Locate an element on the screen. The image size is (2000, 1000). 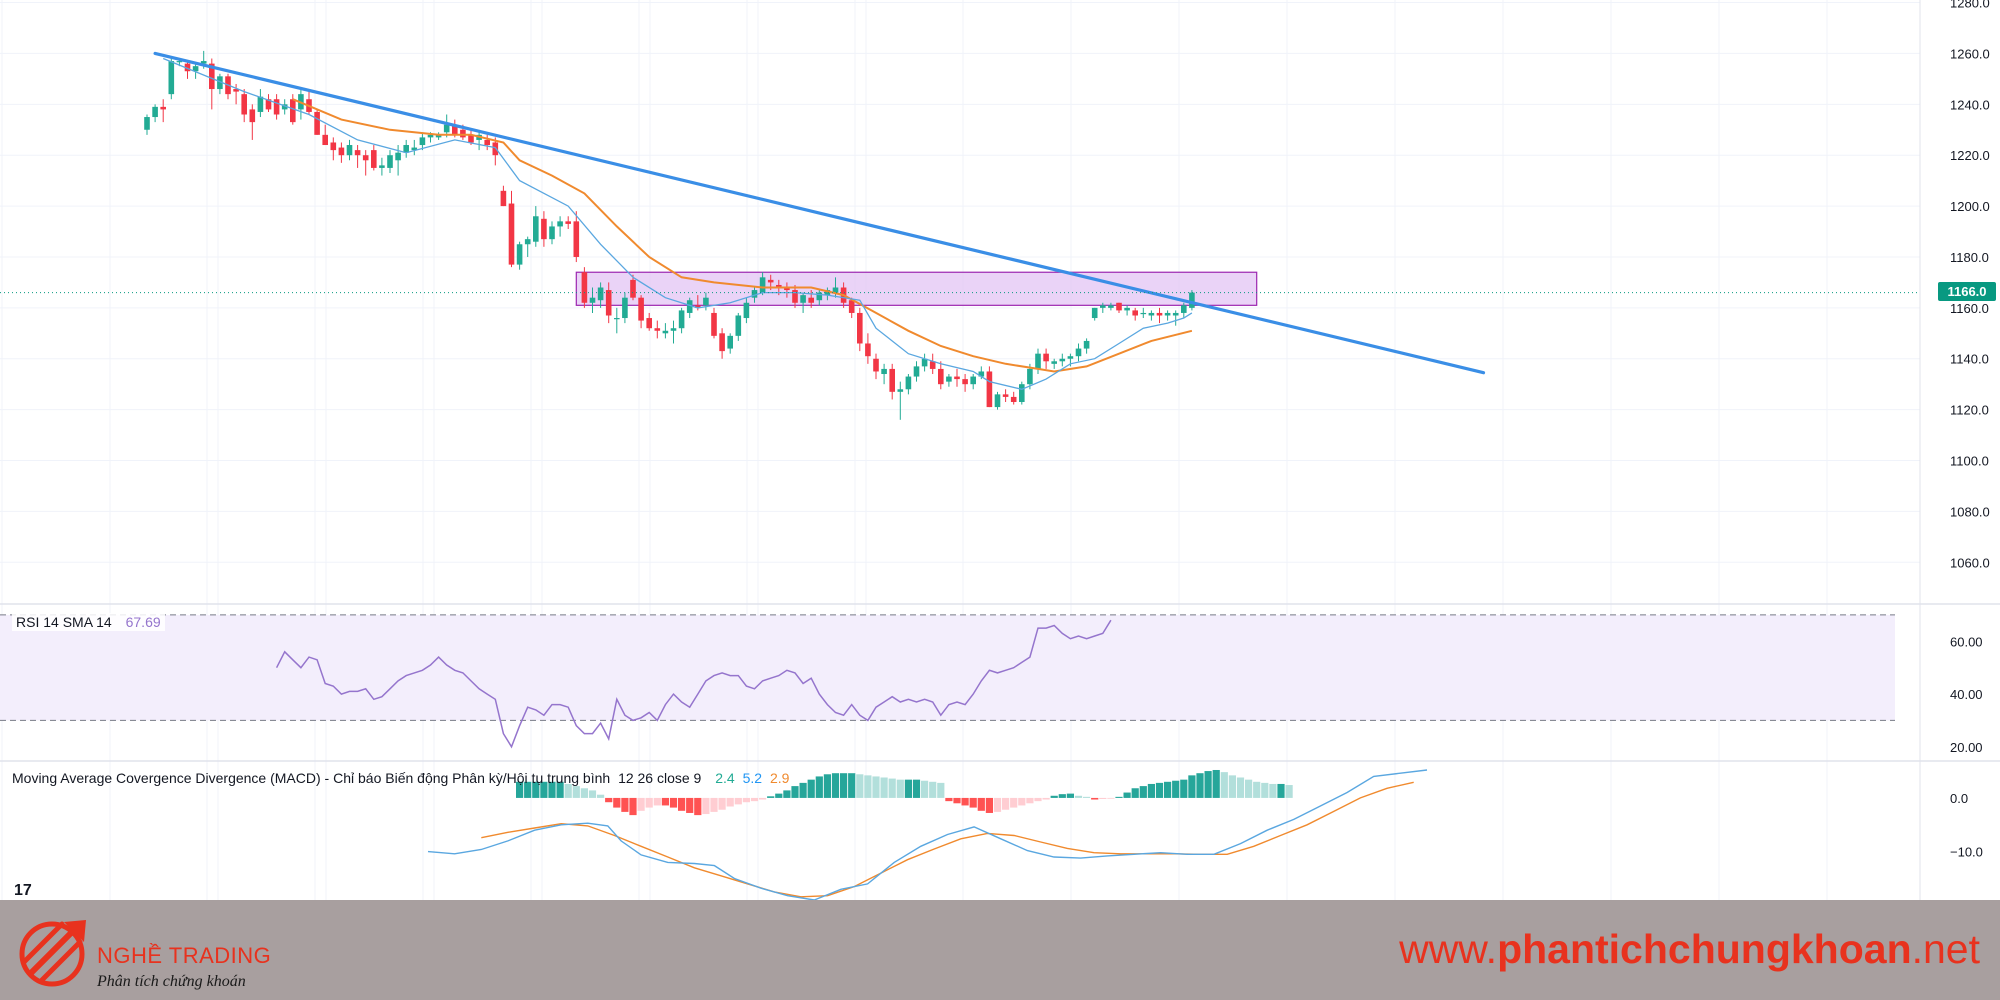
macd-line is located at coordinates (927, 834).